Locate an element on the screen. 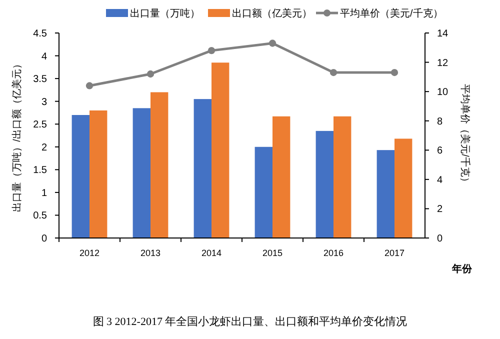 This screenshot has height=339, width=500. legend-label: 出口额（亿美元） is located at coordinates (272, 14).